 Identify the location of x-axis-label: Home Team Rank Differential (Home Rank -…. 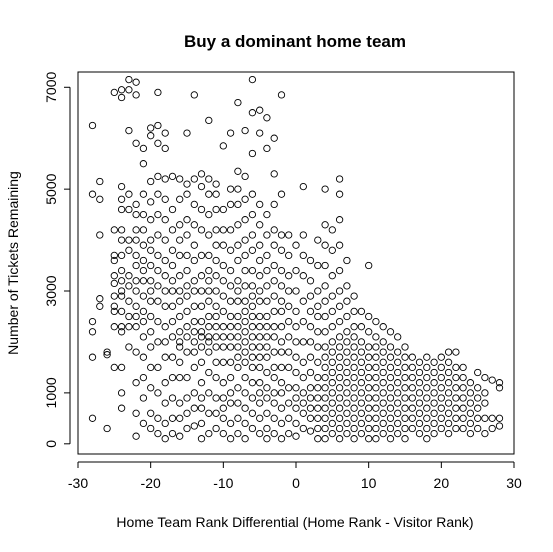
(294, 522).